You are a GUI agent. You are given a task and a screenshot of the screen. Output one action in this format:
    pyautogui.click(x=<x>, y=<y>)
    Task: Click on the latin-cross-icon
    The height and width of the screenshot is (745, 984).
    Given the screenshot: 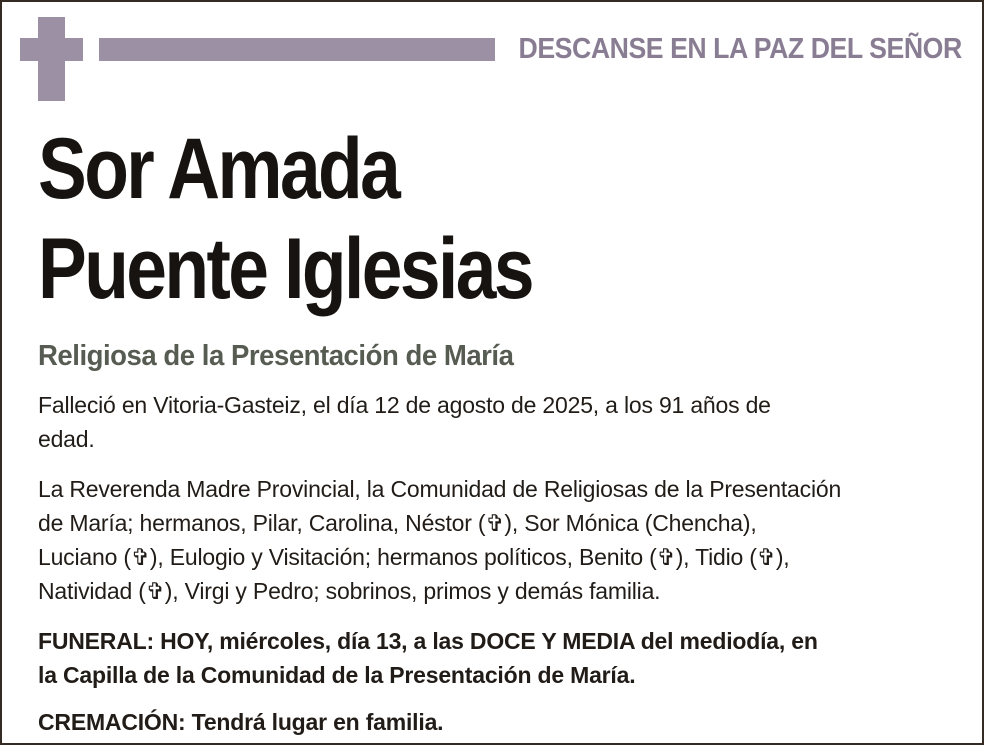 What is the action you would take?
    pyautogui.click(x=51, y=59)
    